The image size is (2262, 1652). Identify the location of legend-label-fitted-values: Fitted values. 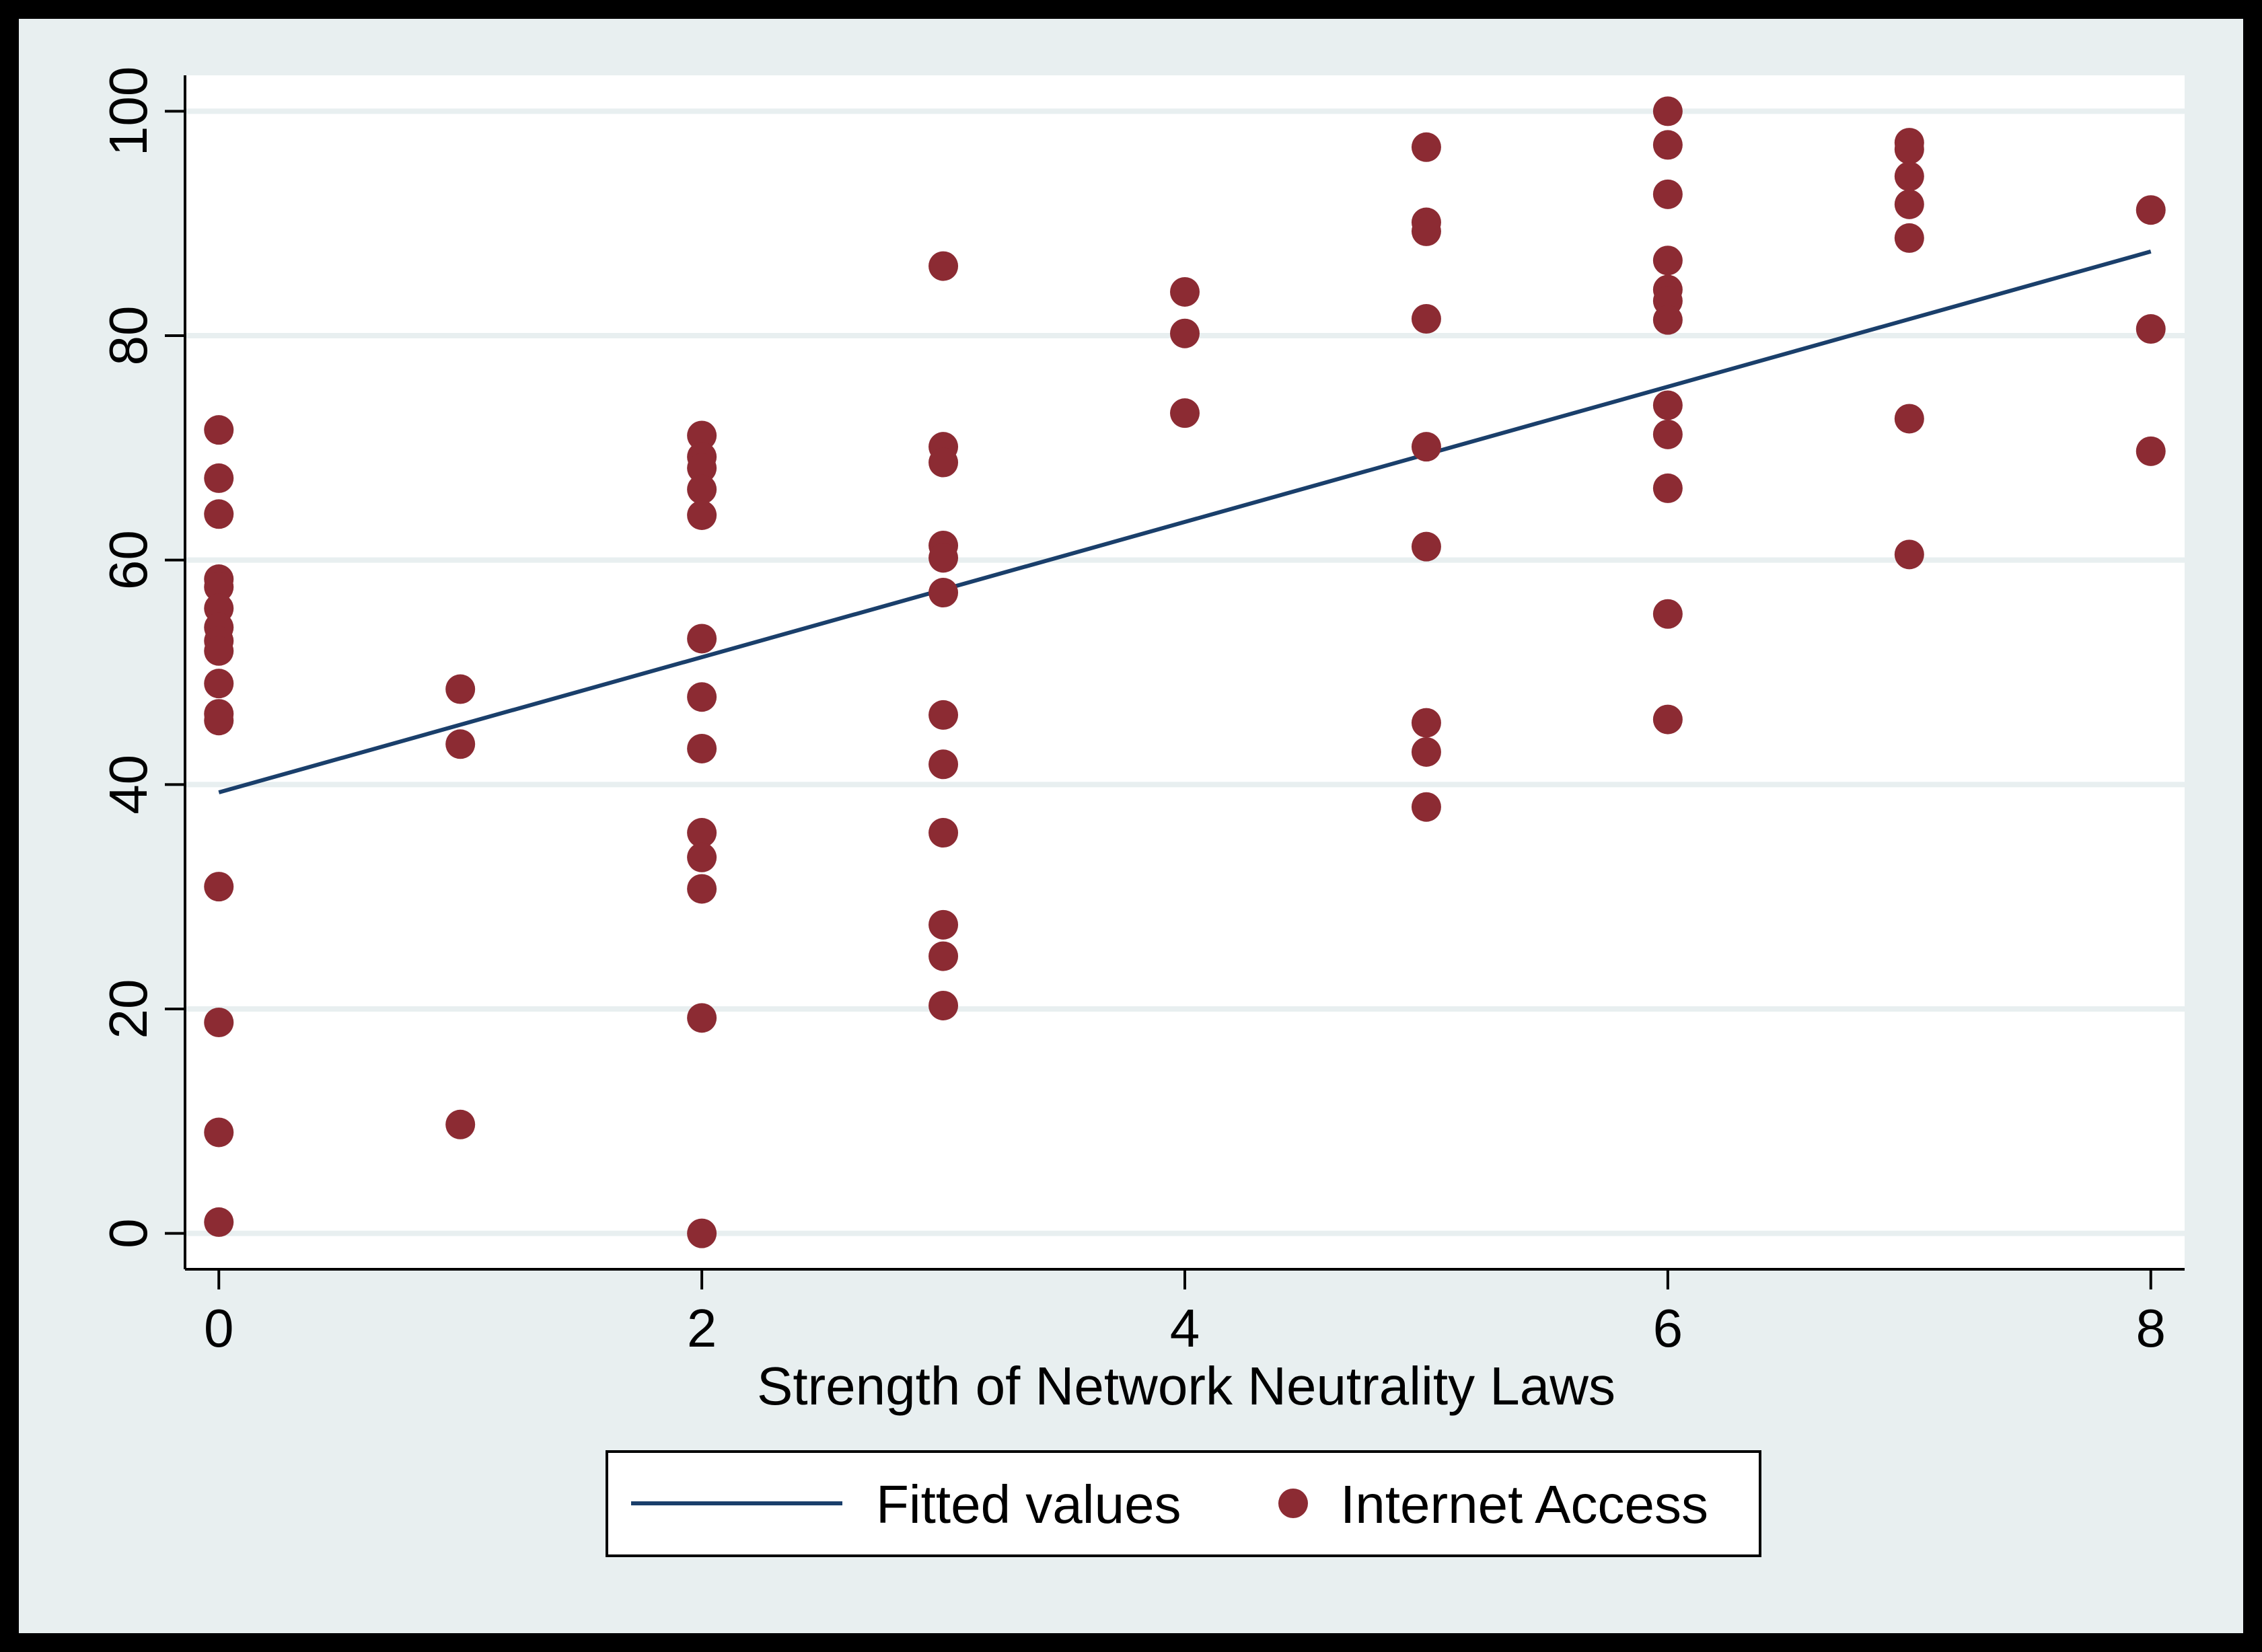
(1028, 1504).